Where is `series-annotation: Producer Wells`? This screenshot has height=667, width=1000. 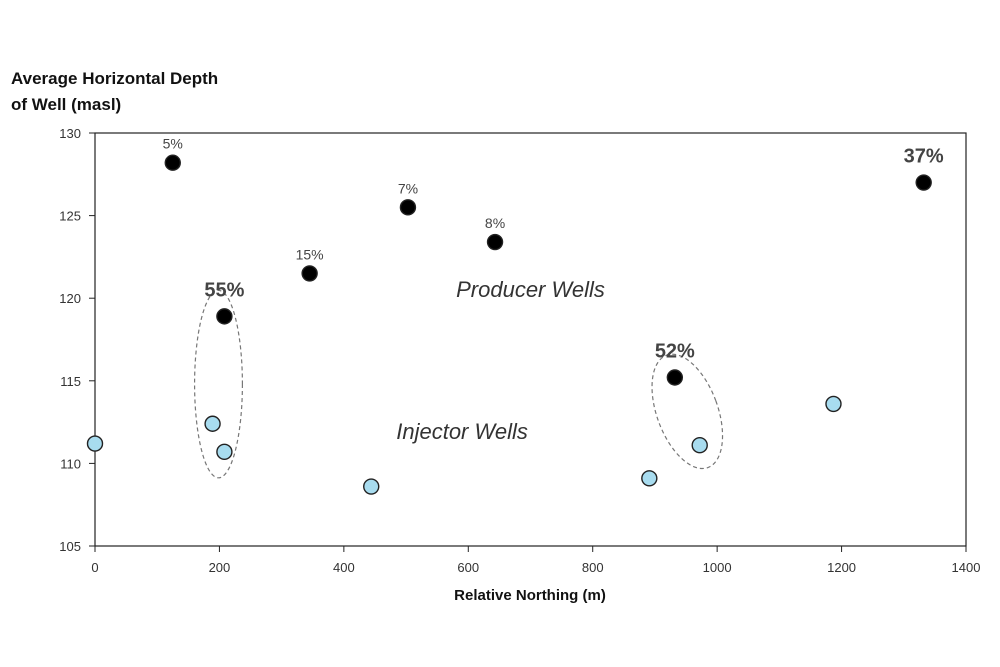
series-annotation: Producer Wells is located at coordinates (530, 289).